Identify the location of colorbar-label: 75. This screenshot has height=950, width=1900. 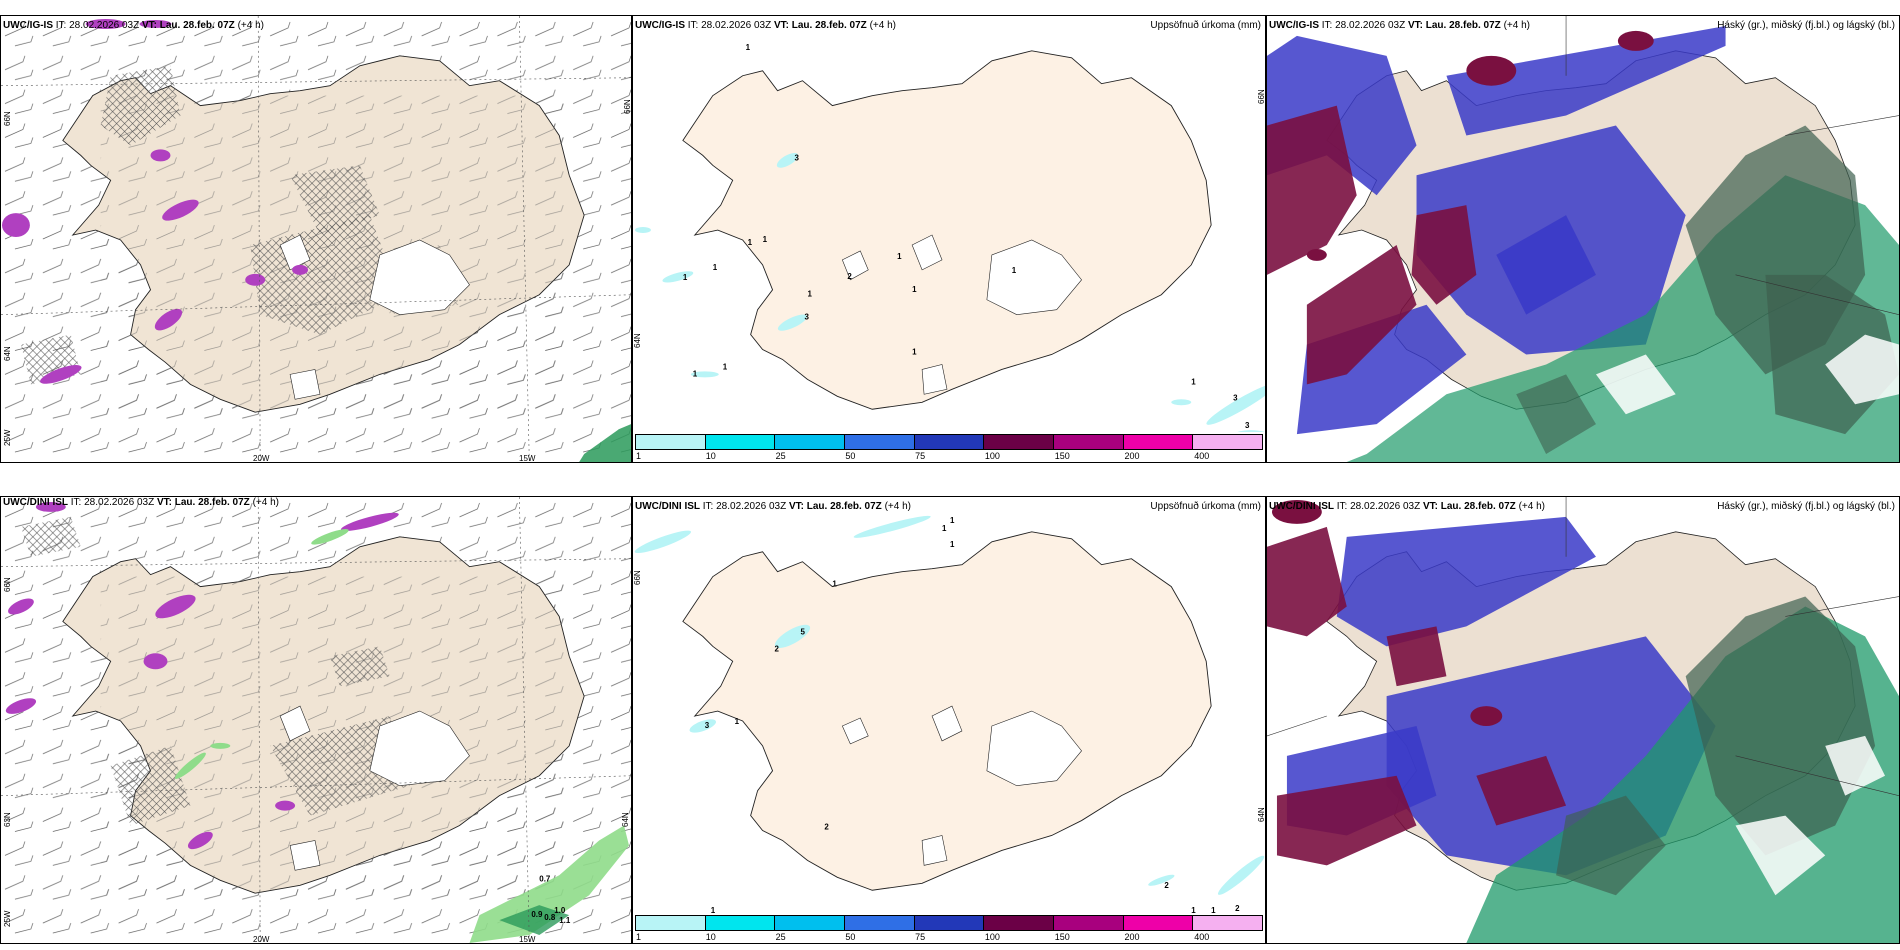
(920, 937).